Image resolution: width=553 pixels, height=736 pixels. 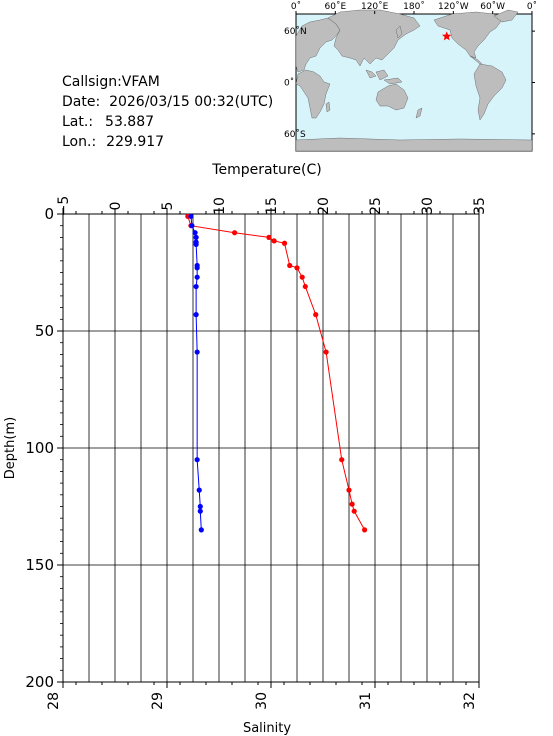 What do you see at coordinates (220, 206) in the screenshot?
I see `temperature-tick-label: 10` at bounding box center [220, 206].